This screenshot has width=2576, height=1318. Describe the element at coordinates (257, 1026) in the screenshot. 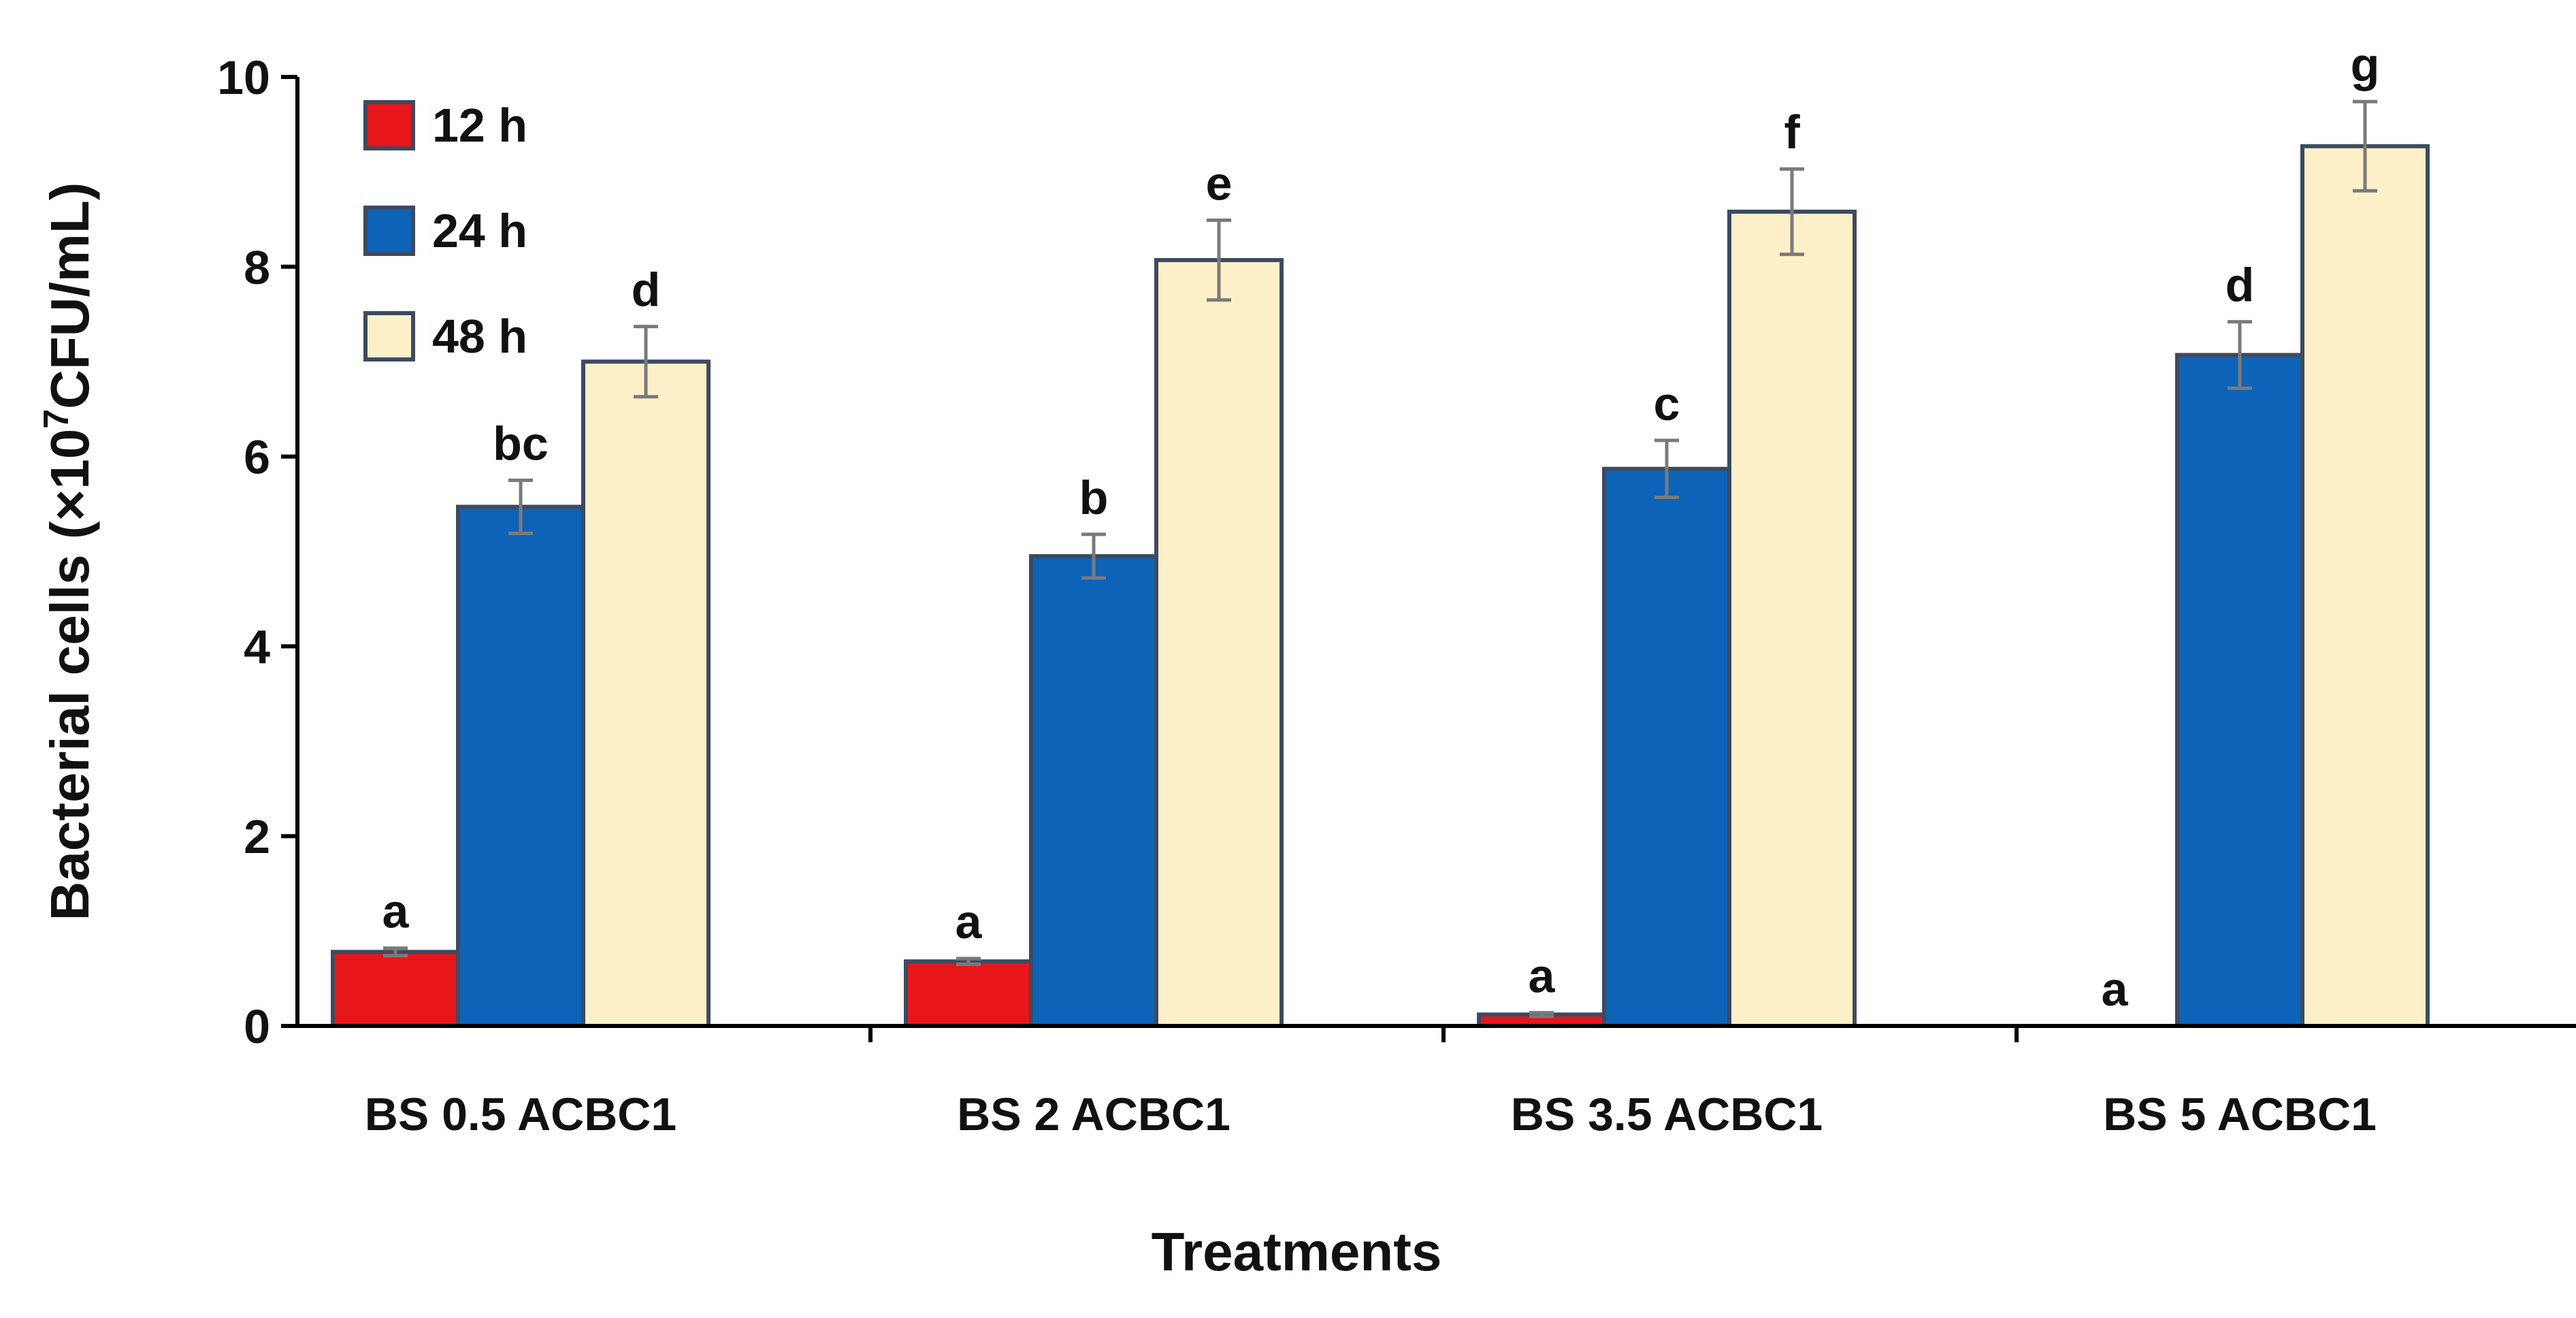

I see `y-tick-label: 0` at that location.